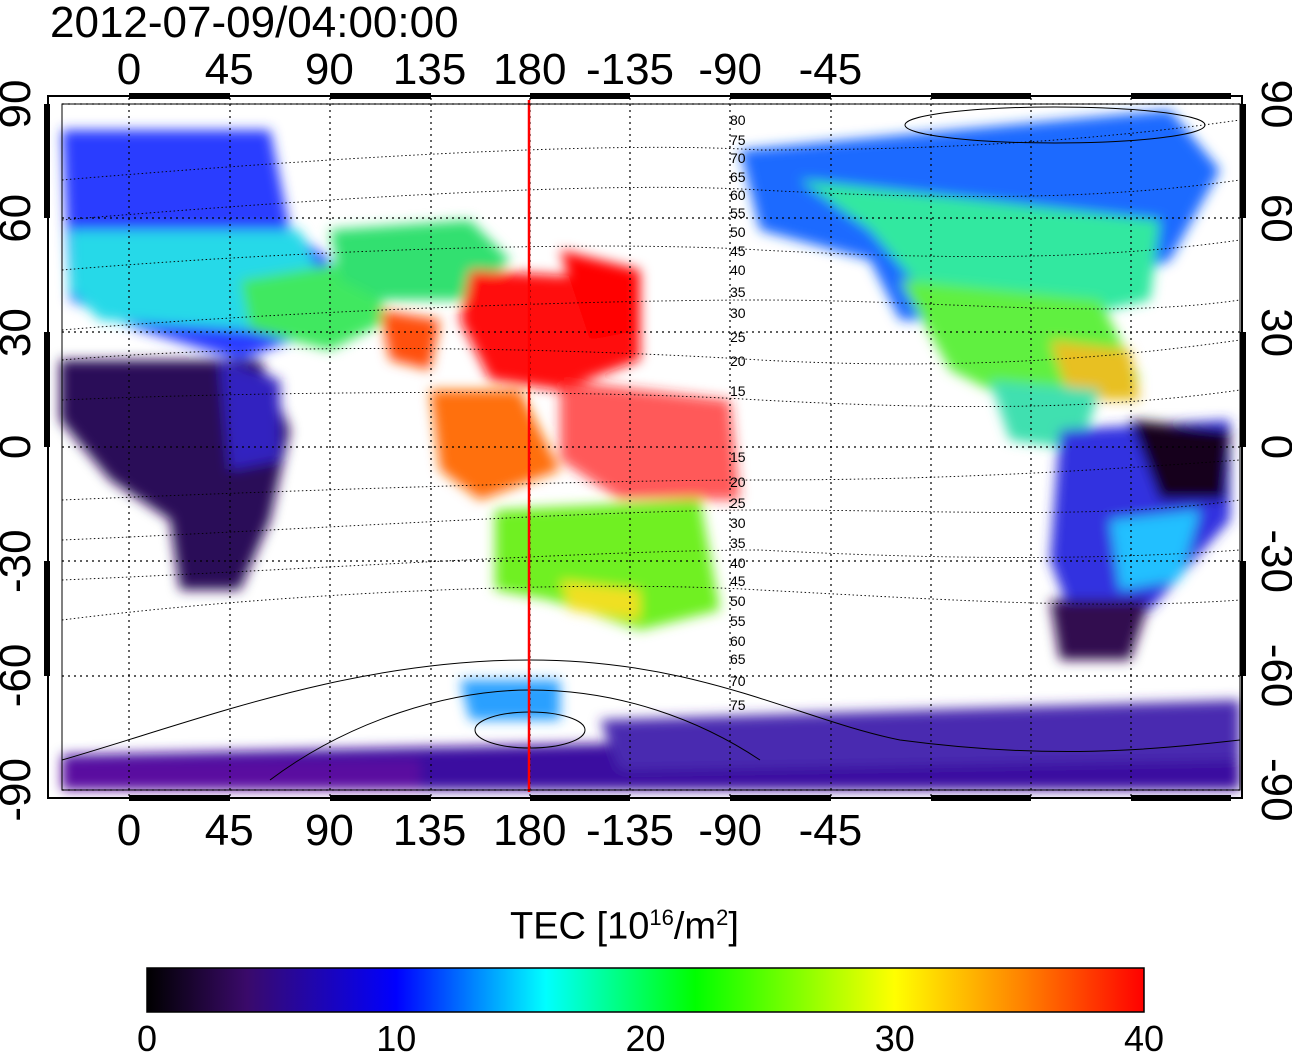 This screenshot has width=1292, height=1060. Describe the element at coordinates (241, 775) in the screenshot. I see `tec-region-antarctica-west` at that location.